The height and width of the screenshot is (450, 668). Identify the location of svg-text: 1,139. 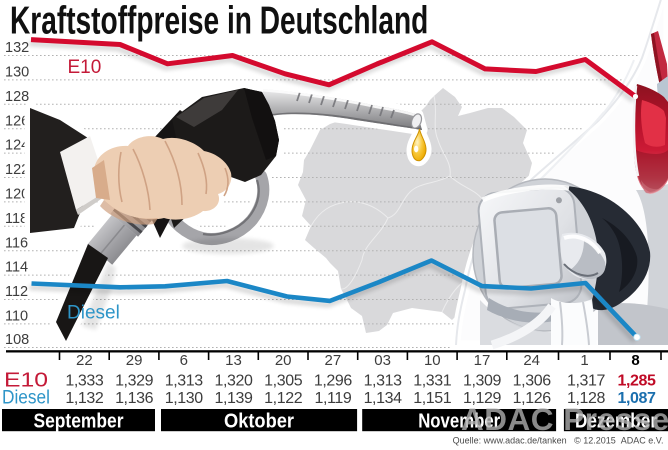
(233, 398).